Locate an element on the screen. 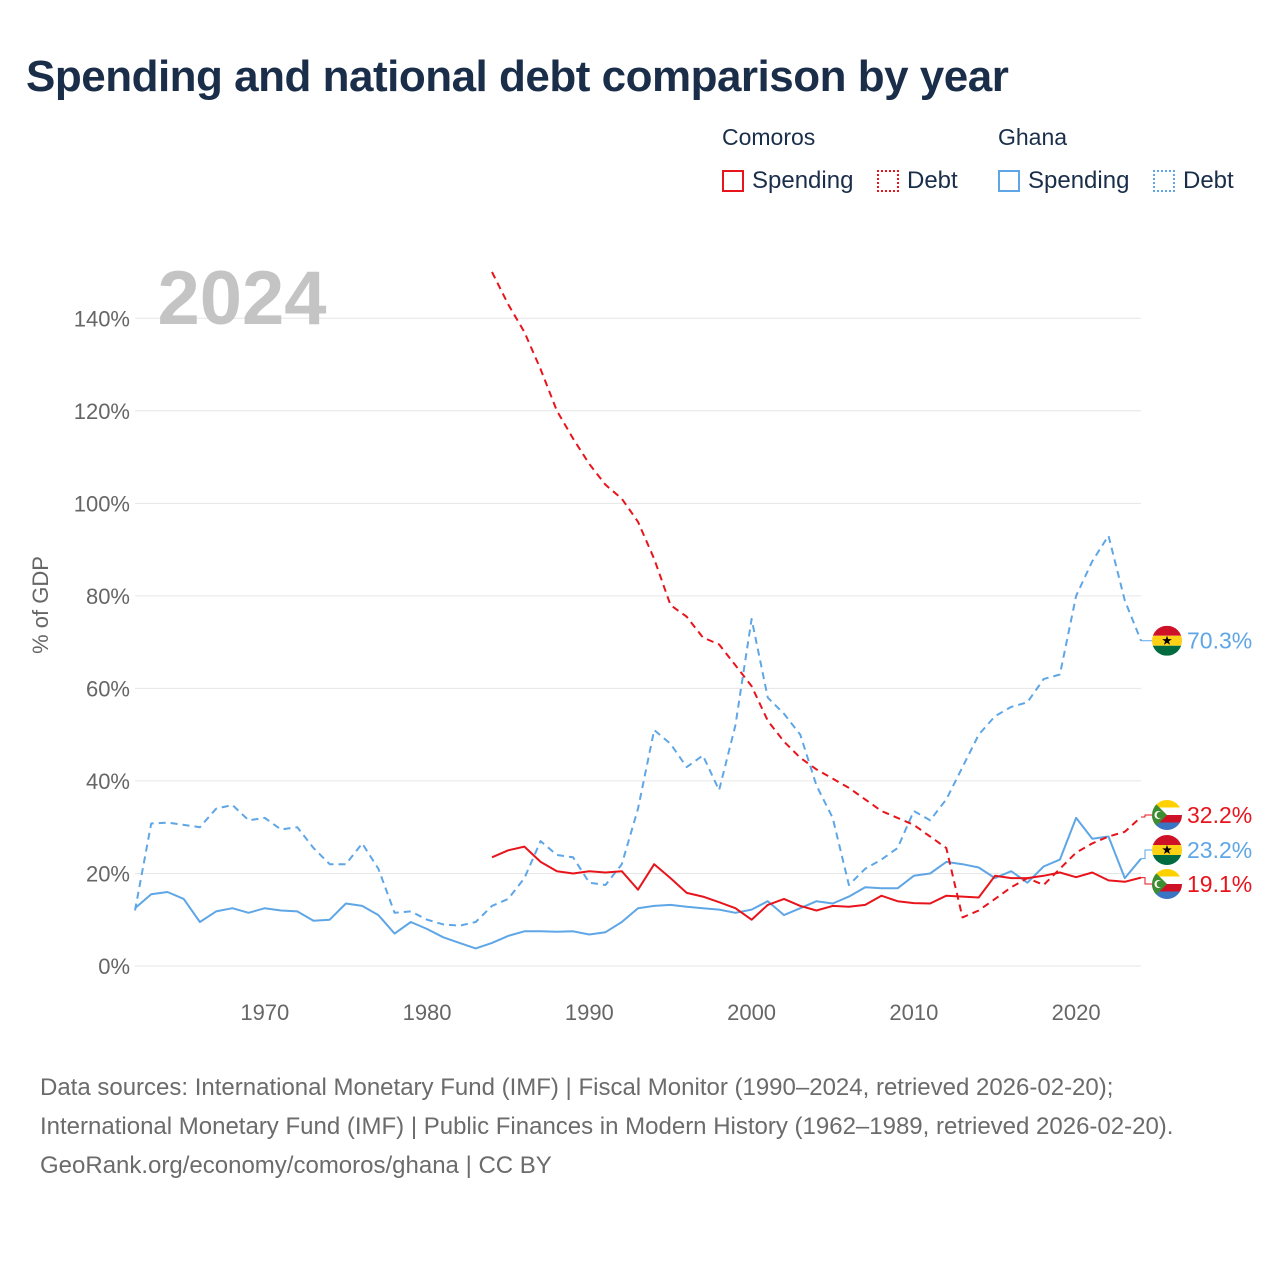  ghana-spending-line is located at coordinates (638, 883).